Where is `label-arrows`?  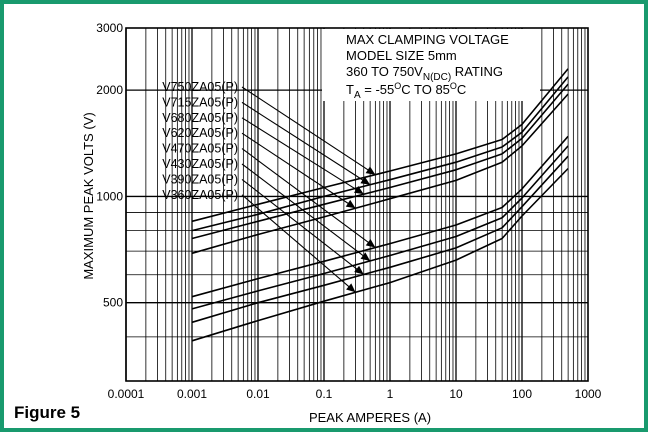
label-arrows is located at coordinates (308, 189).